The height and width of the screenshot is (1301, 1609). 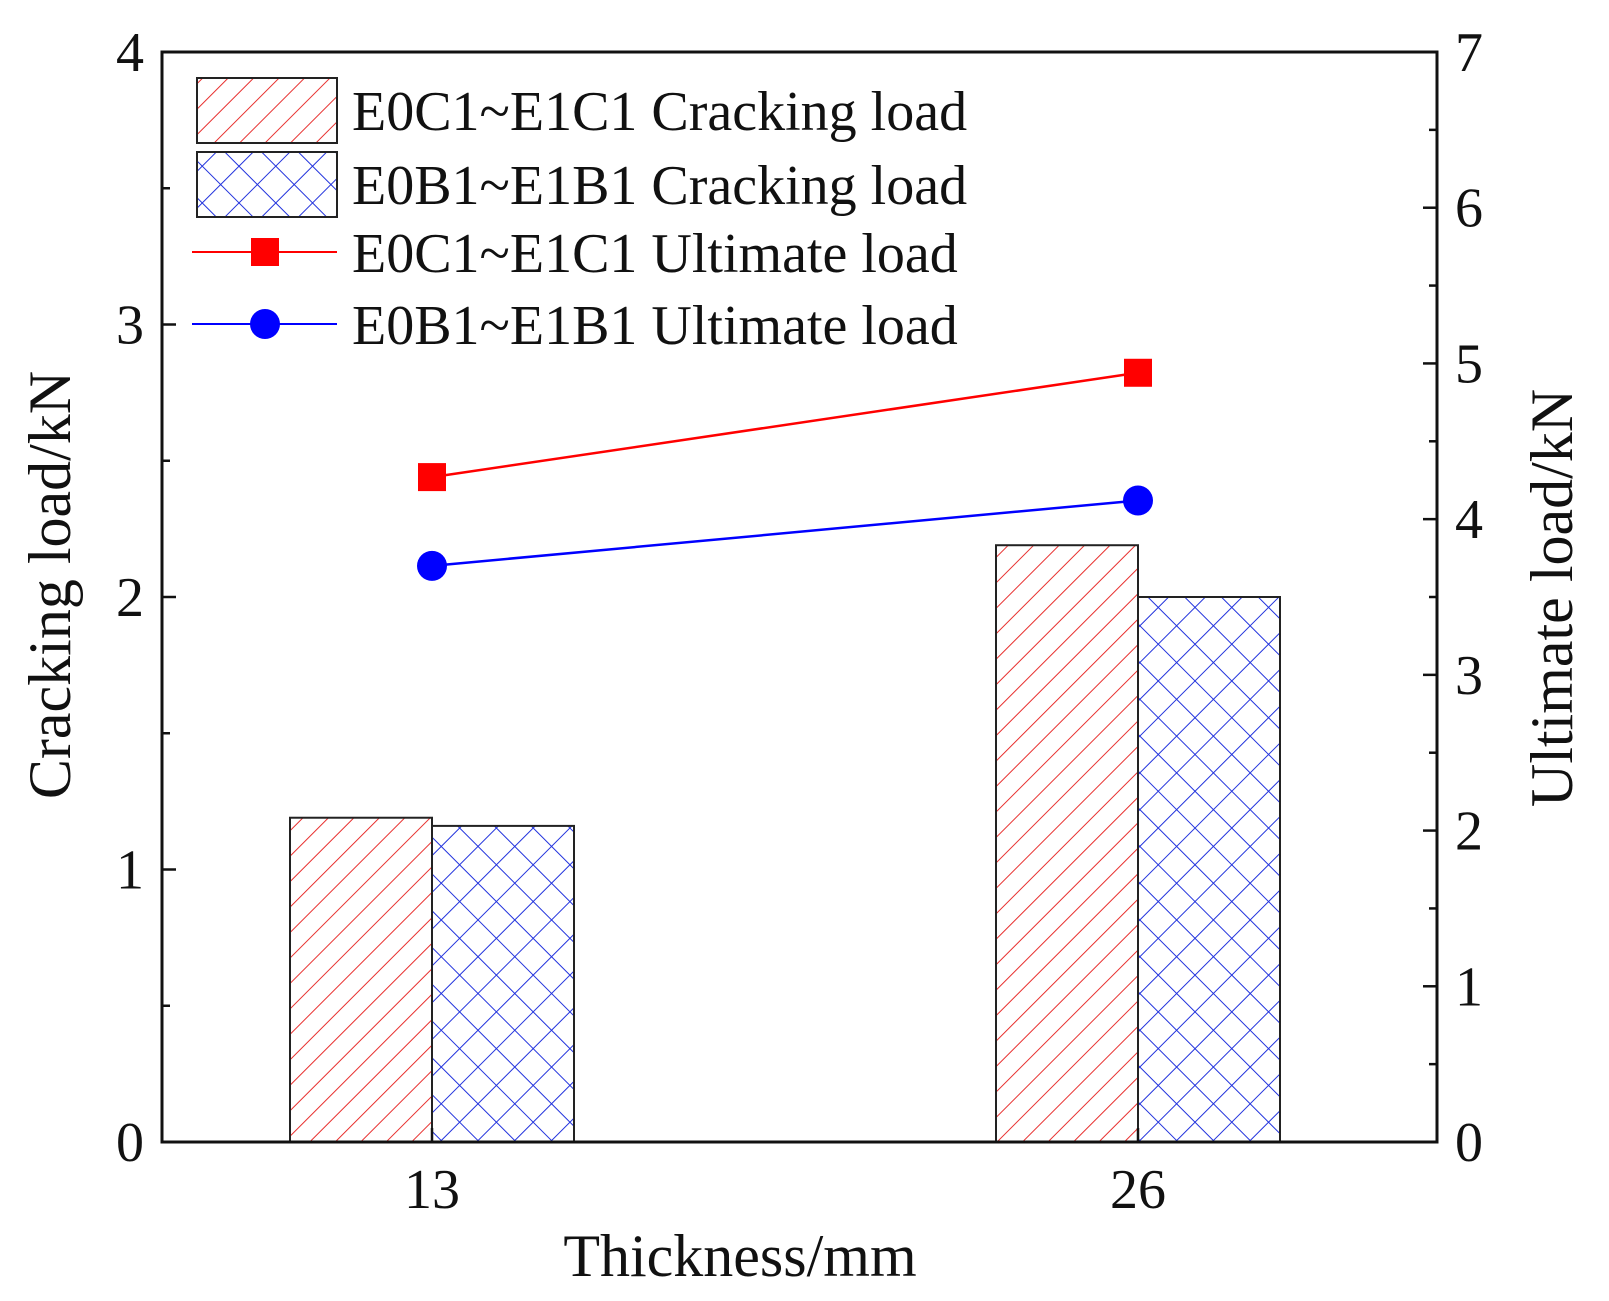 What do you see at coordinates (1469, 987) in the screenshot?
I see `y2-tick-label: 1` at bounding box center [1469, 987].